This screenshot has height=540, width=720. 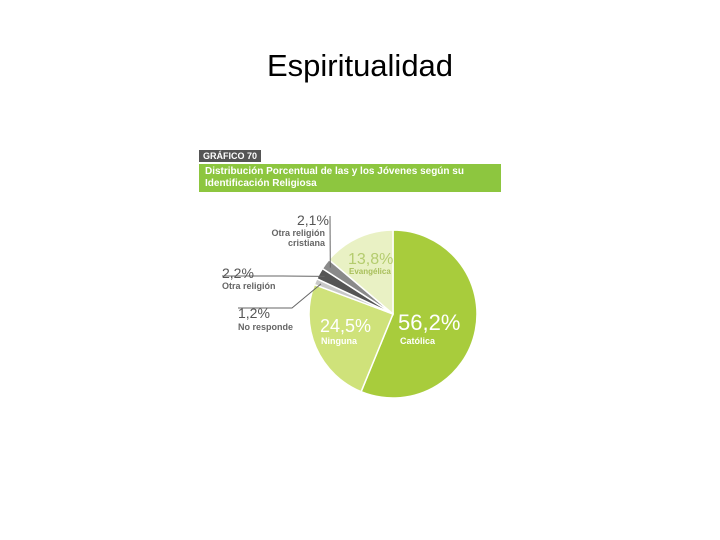 What do you see at coordinates (345, 326) in the screenshot?
I see `slice-value-ninguna: 24,5%` at bounding box center [345, 326].